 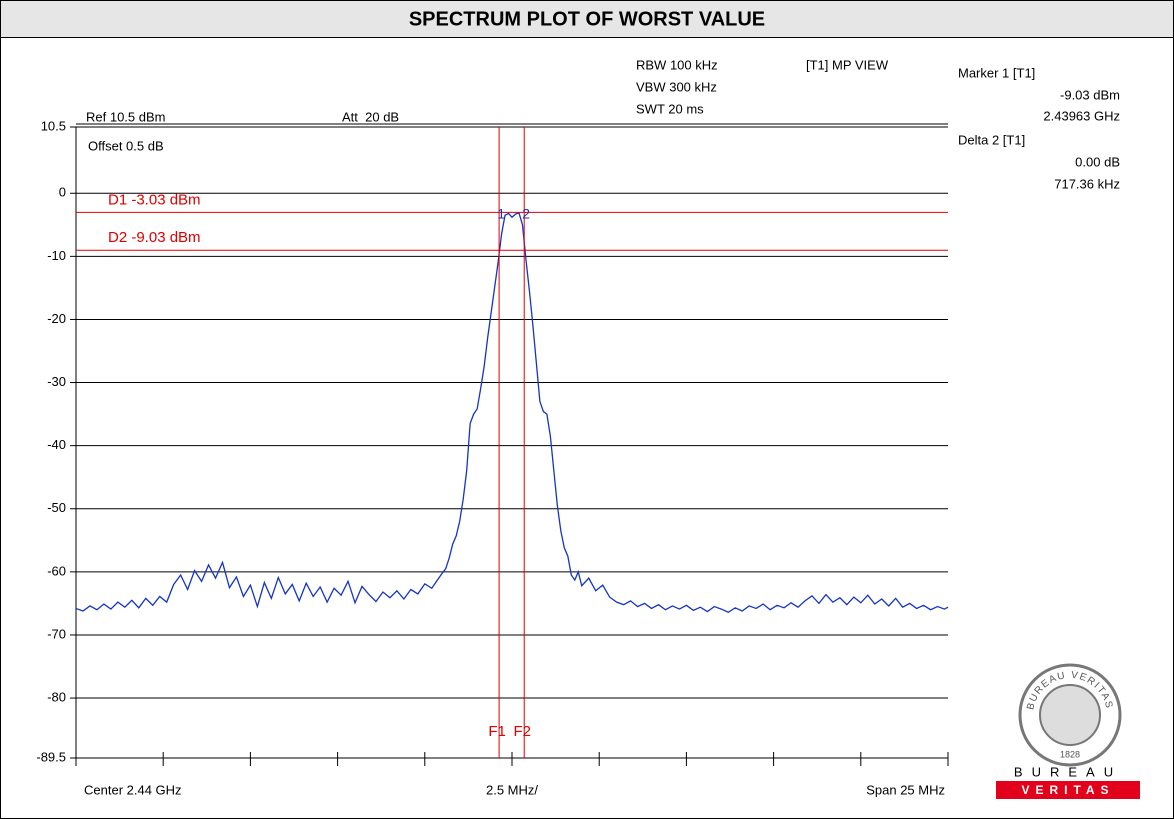 I want to click on offset: Offset 0.5 dB, so click(x=126, y=145).